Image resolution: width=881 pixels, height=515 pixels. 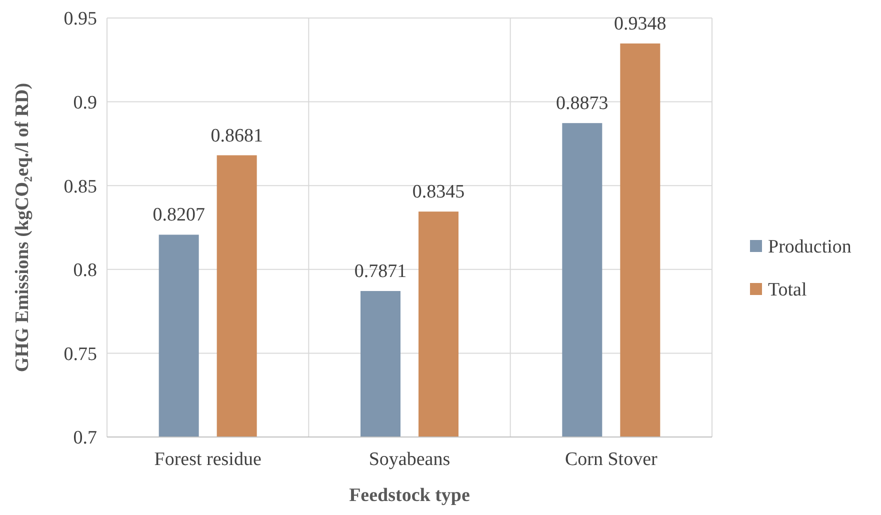 What do you see at coordinates (611, 459) in the screenshot?
I see `x-tick-label: Corn Stover` at bounding box center [611, 459].